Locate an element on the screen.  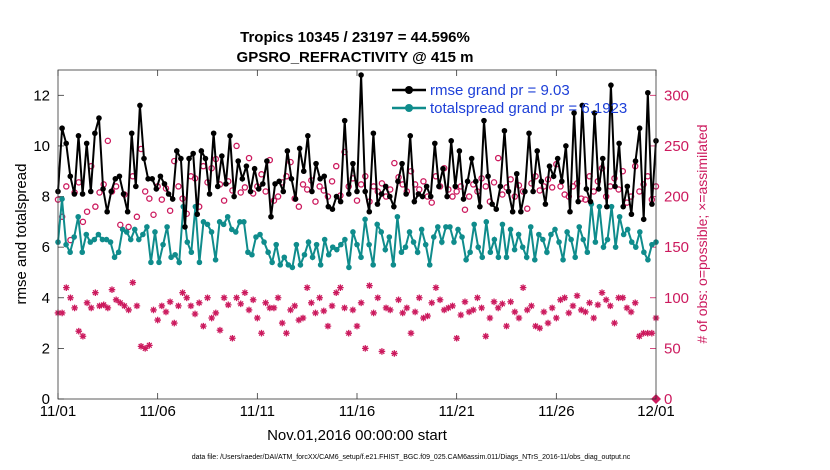
y-left-tick-label: 8 is located at coordinates (46, 197).